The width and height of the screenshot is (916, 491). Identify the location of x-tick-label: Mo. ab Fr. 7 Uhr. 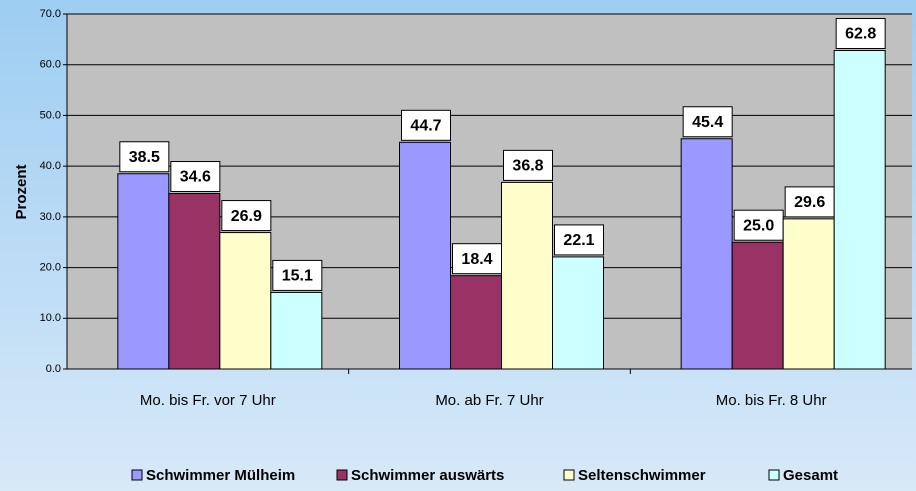
(489, 400).